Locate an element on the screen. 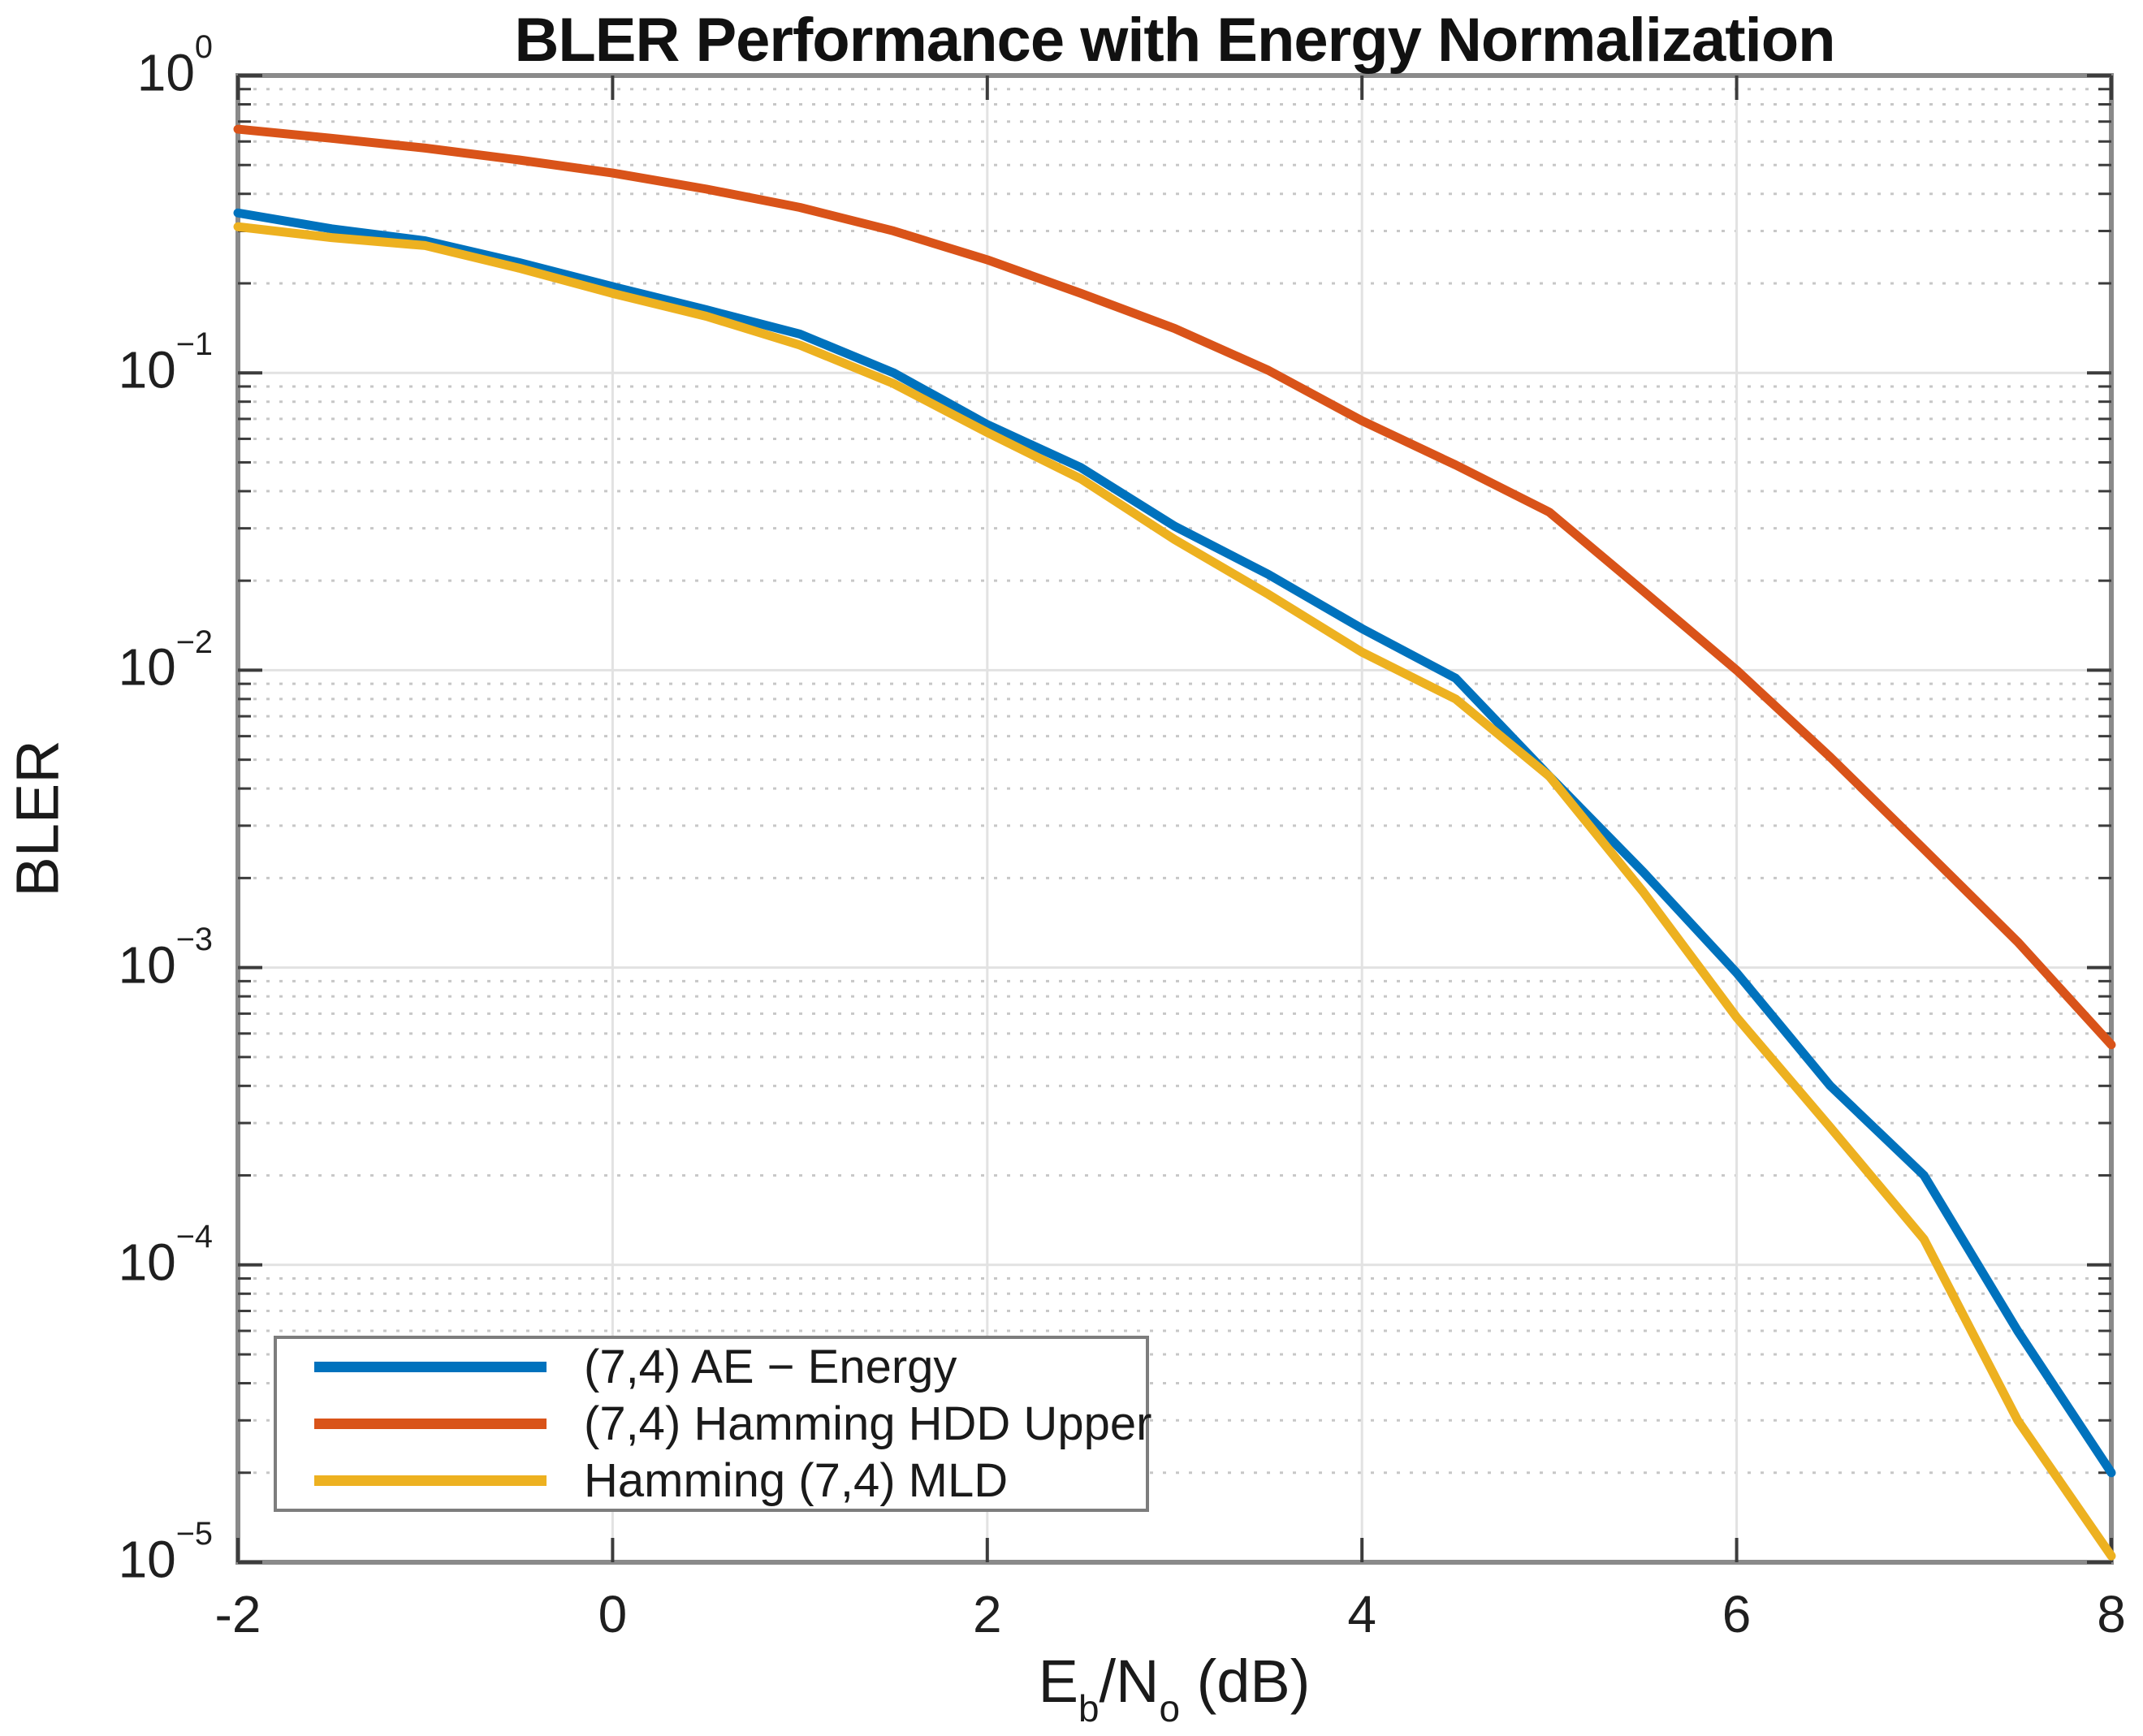 This screenshot has width=2143, height=1736. legend-item: (7,4) AE − Energy is located at coordinates (711, 1367).